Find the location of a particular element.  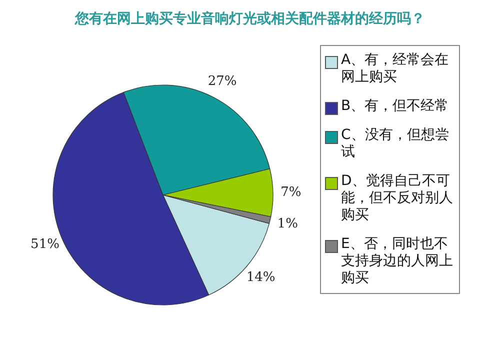

chart-title: 您有在网上购买专业音响灯光或相关配件器材的经历吗？ is located at coordinates (250, 19).